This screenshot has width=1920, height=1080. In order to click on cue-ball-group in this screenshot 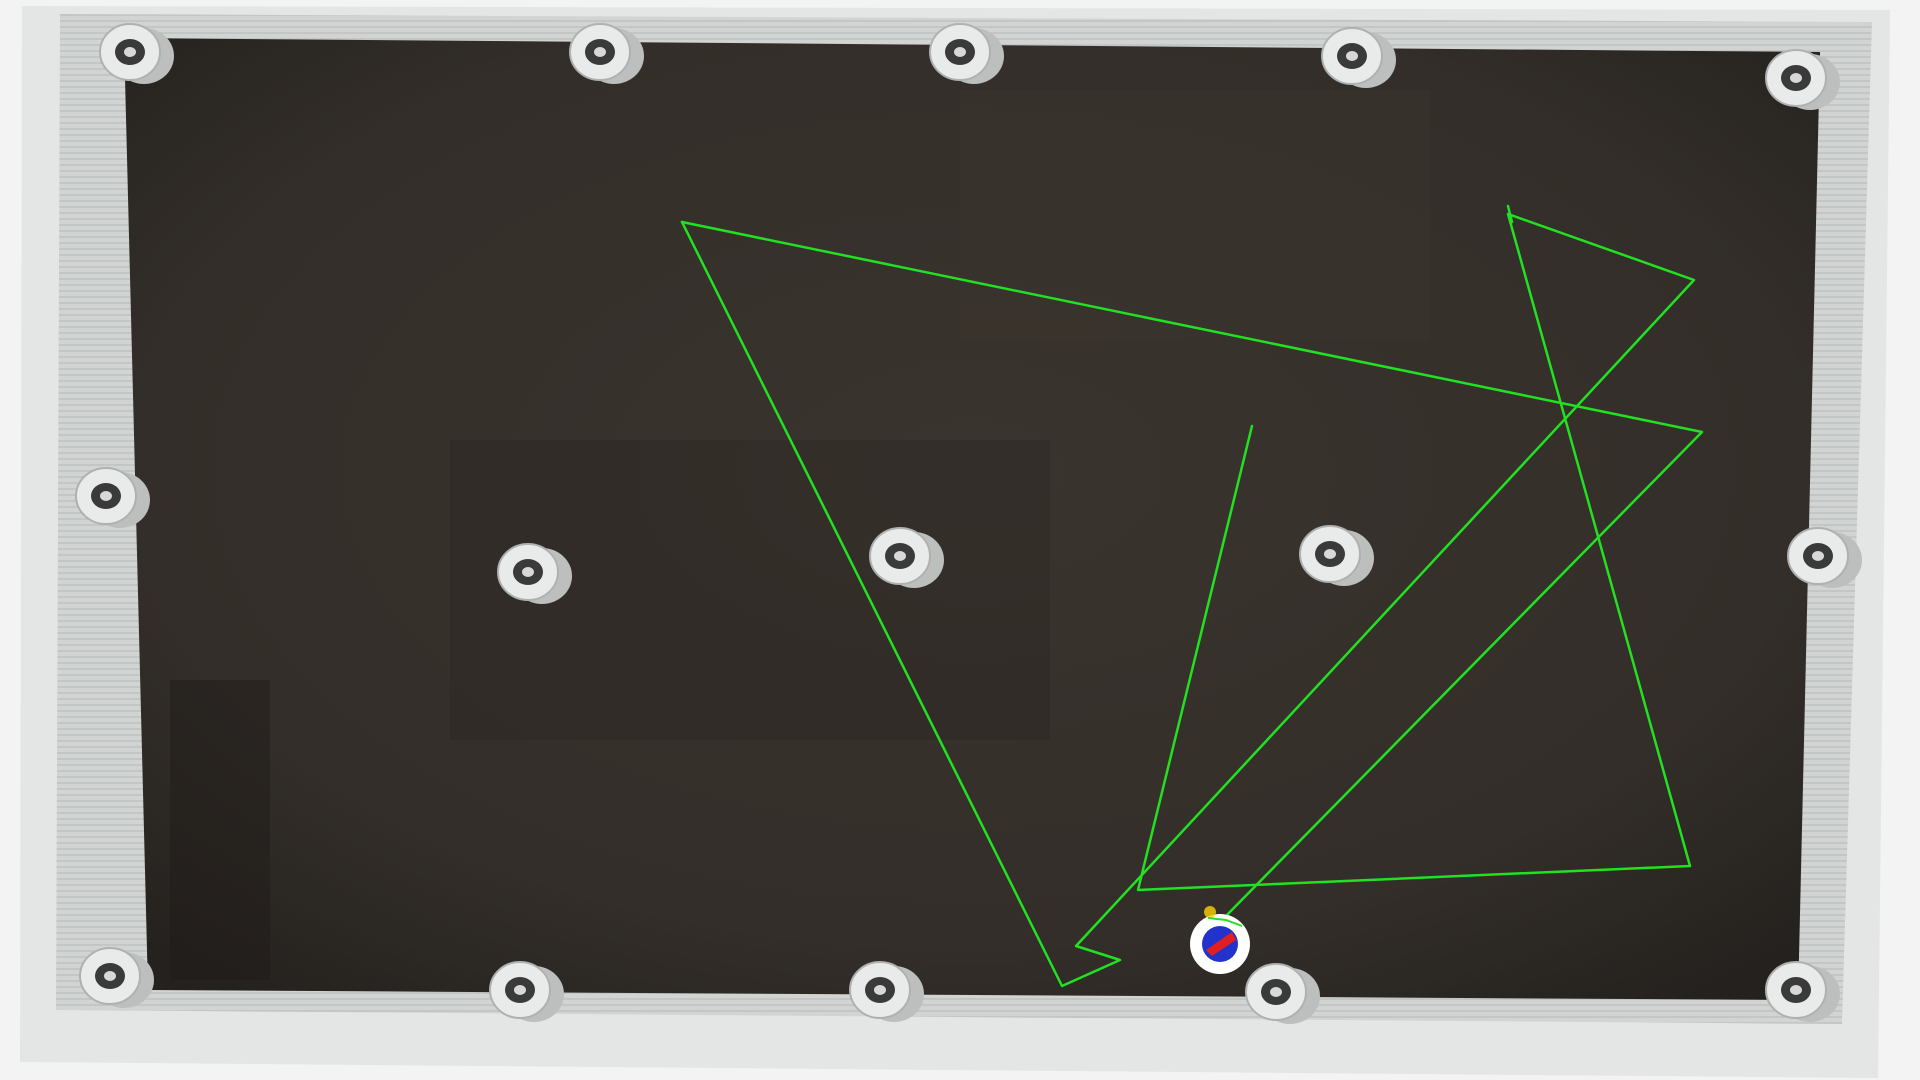, I will do `click(1220, 940)`.